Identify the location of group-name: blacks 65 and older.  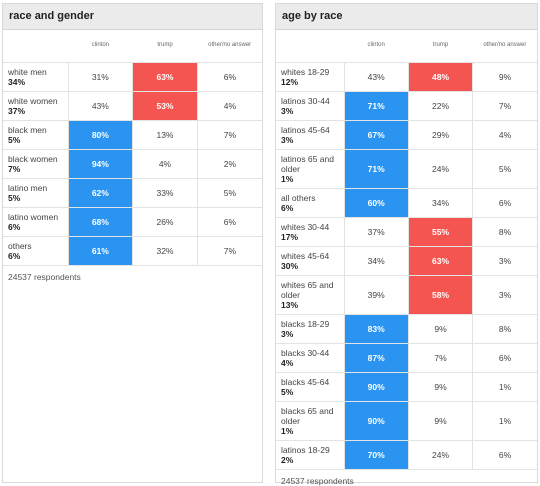
(307, 415).